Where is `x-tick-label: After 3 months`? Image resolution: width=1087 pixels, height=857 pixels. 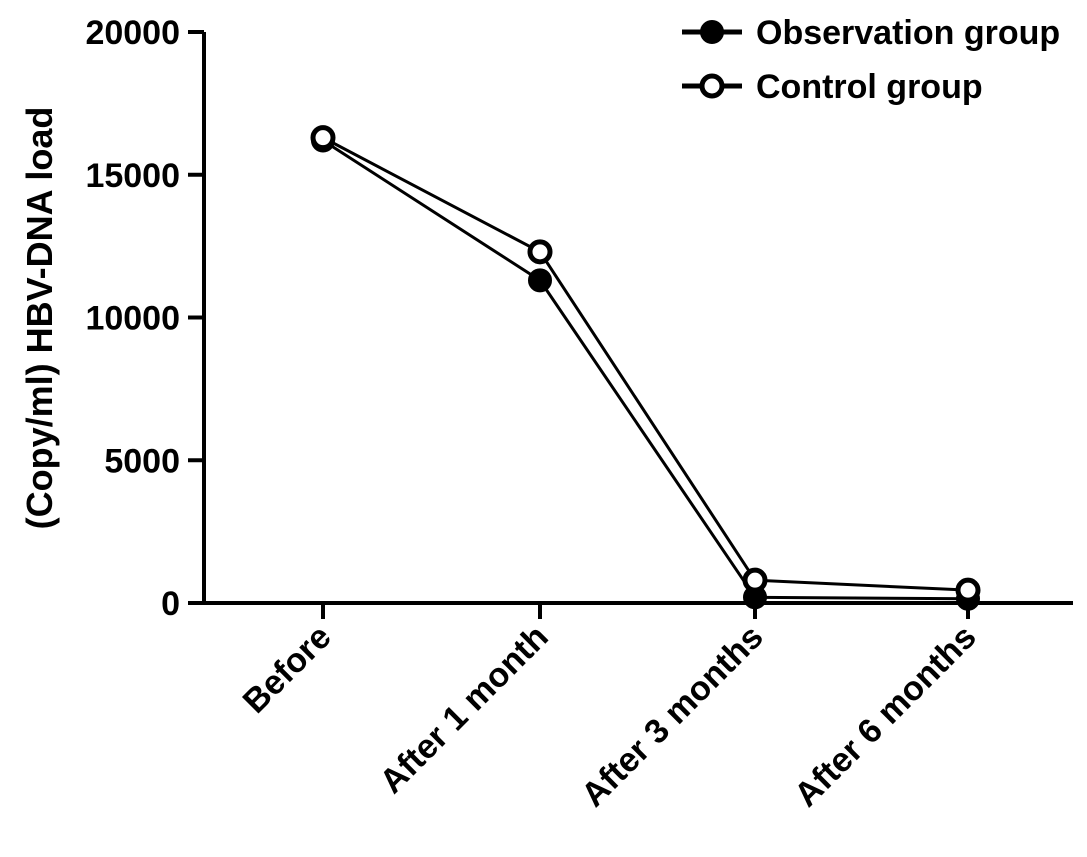 x-tick-label: After 3 months is located at coordinates (672, 716).